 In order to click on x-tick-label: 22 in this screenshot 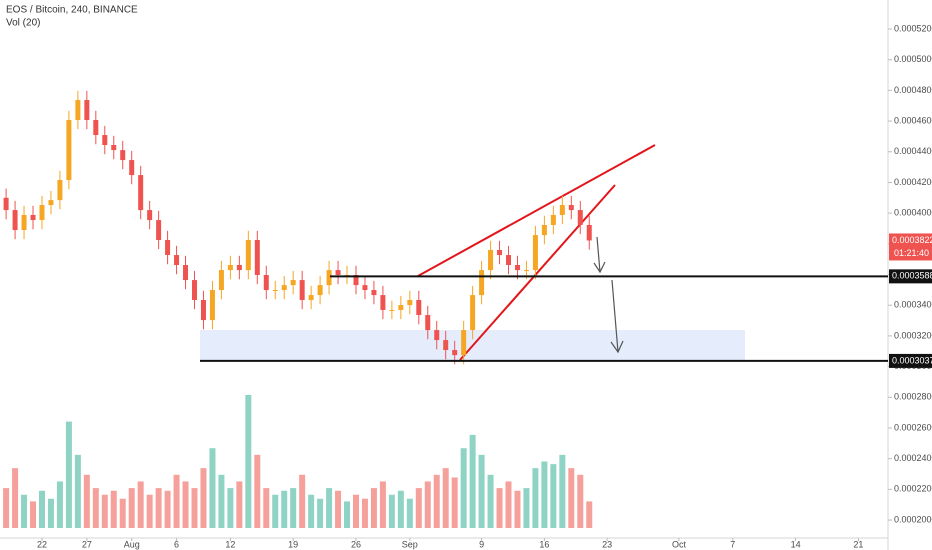, I will do `click(42, 544)`.